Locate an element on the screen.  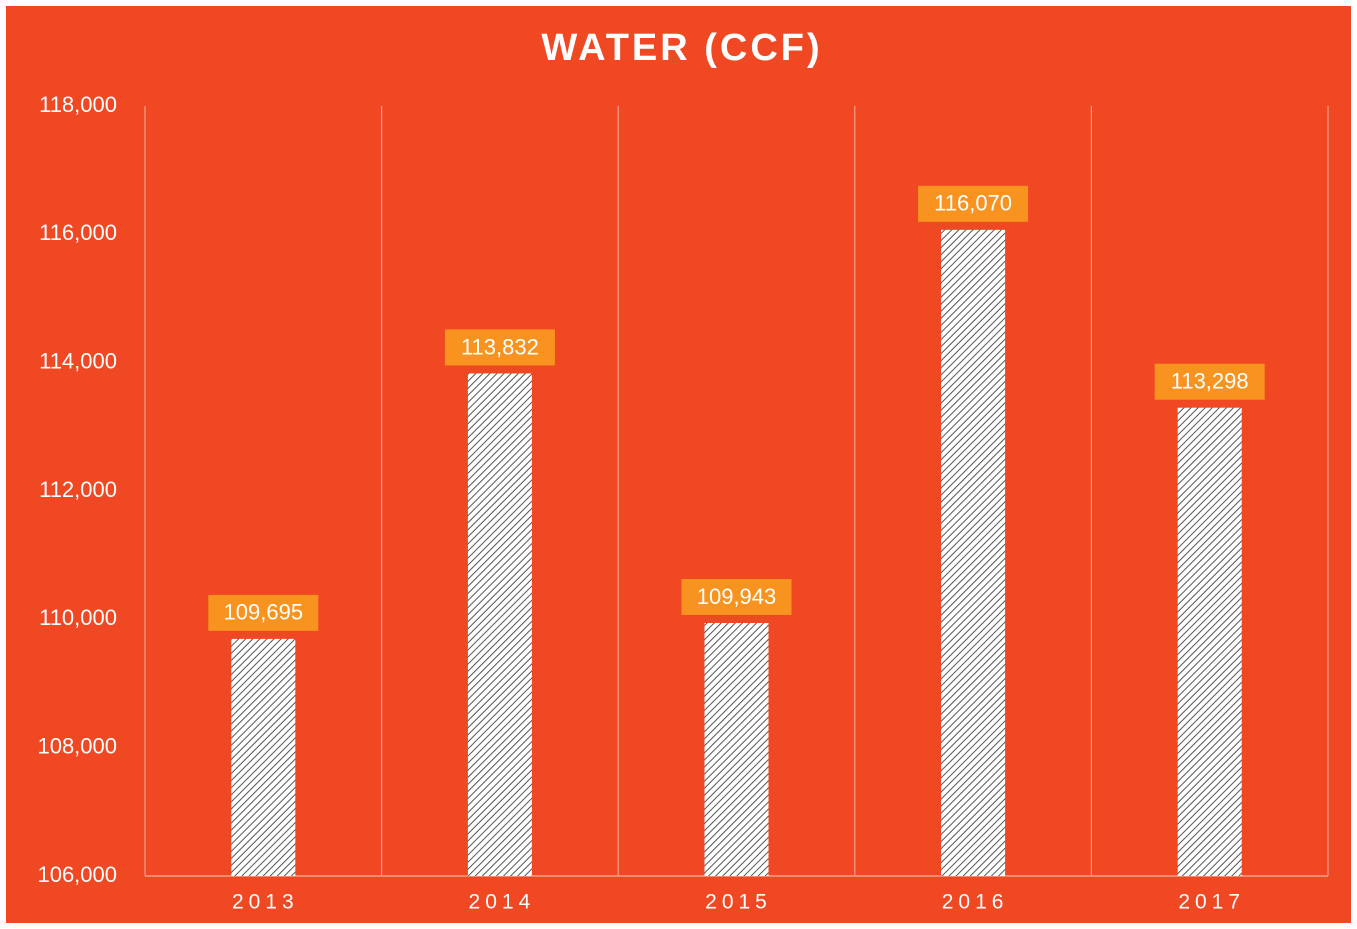
y-tick-label: 118,000 is located at coordinates (78, 104).